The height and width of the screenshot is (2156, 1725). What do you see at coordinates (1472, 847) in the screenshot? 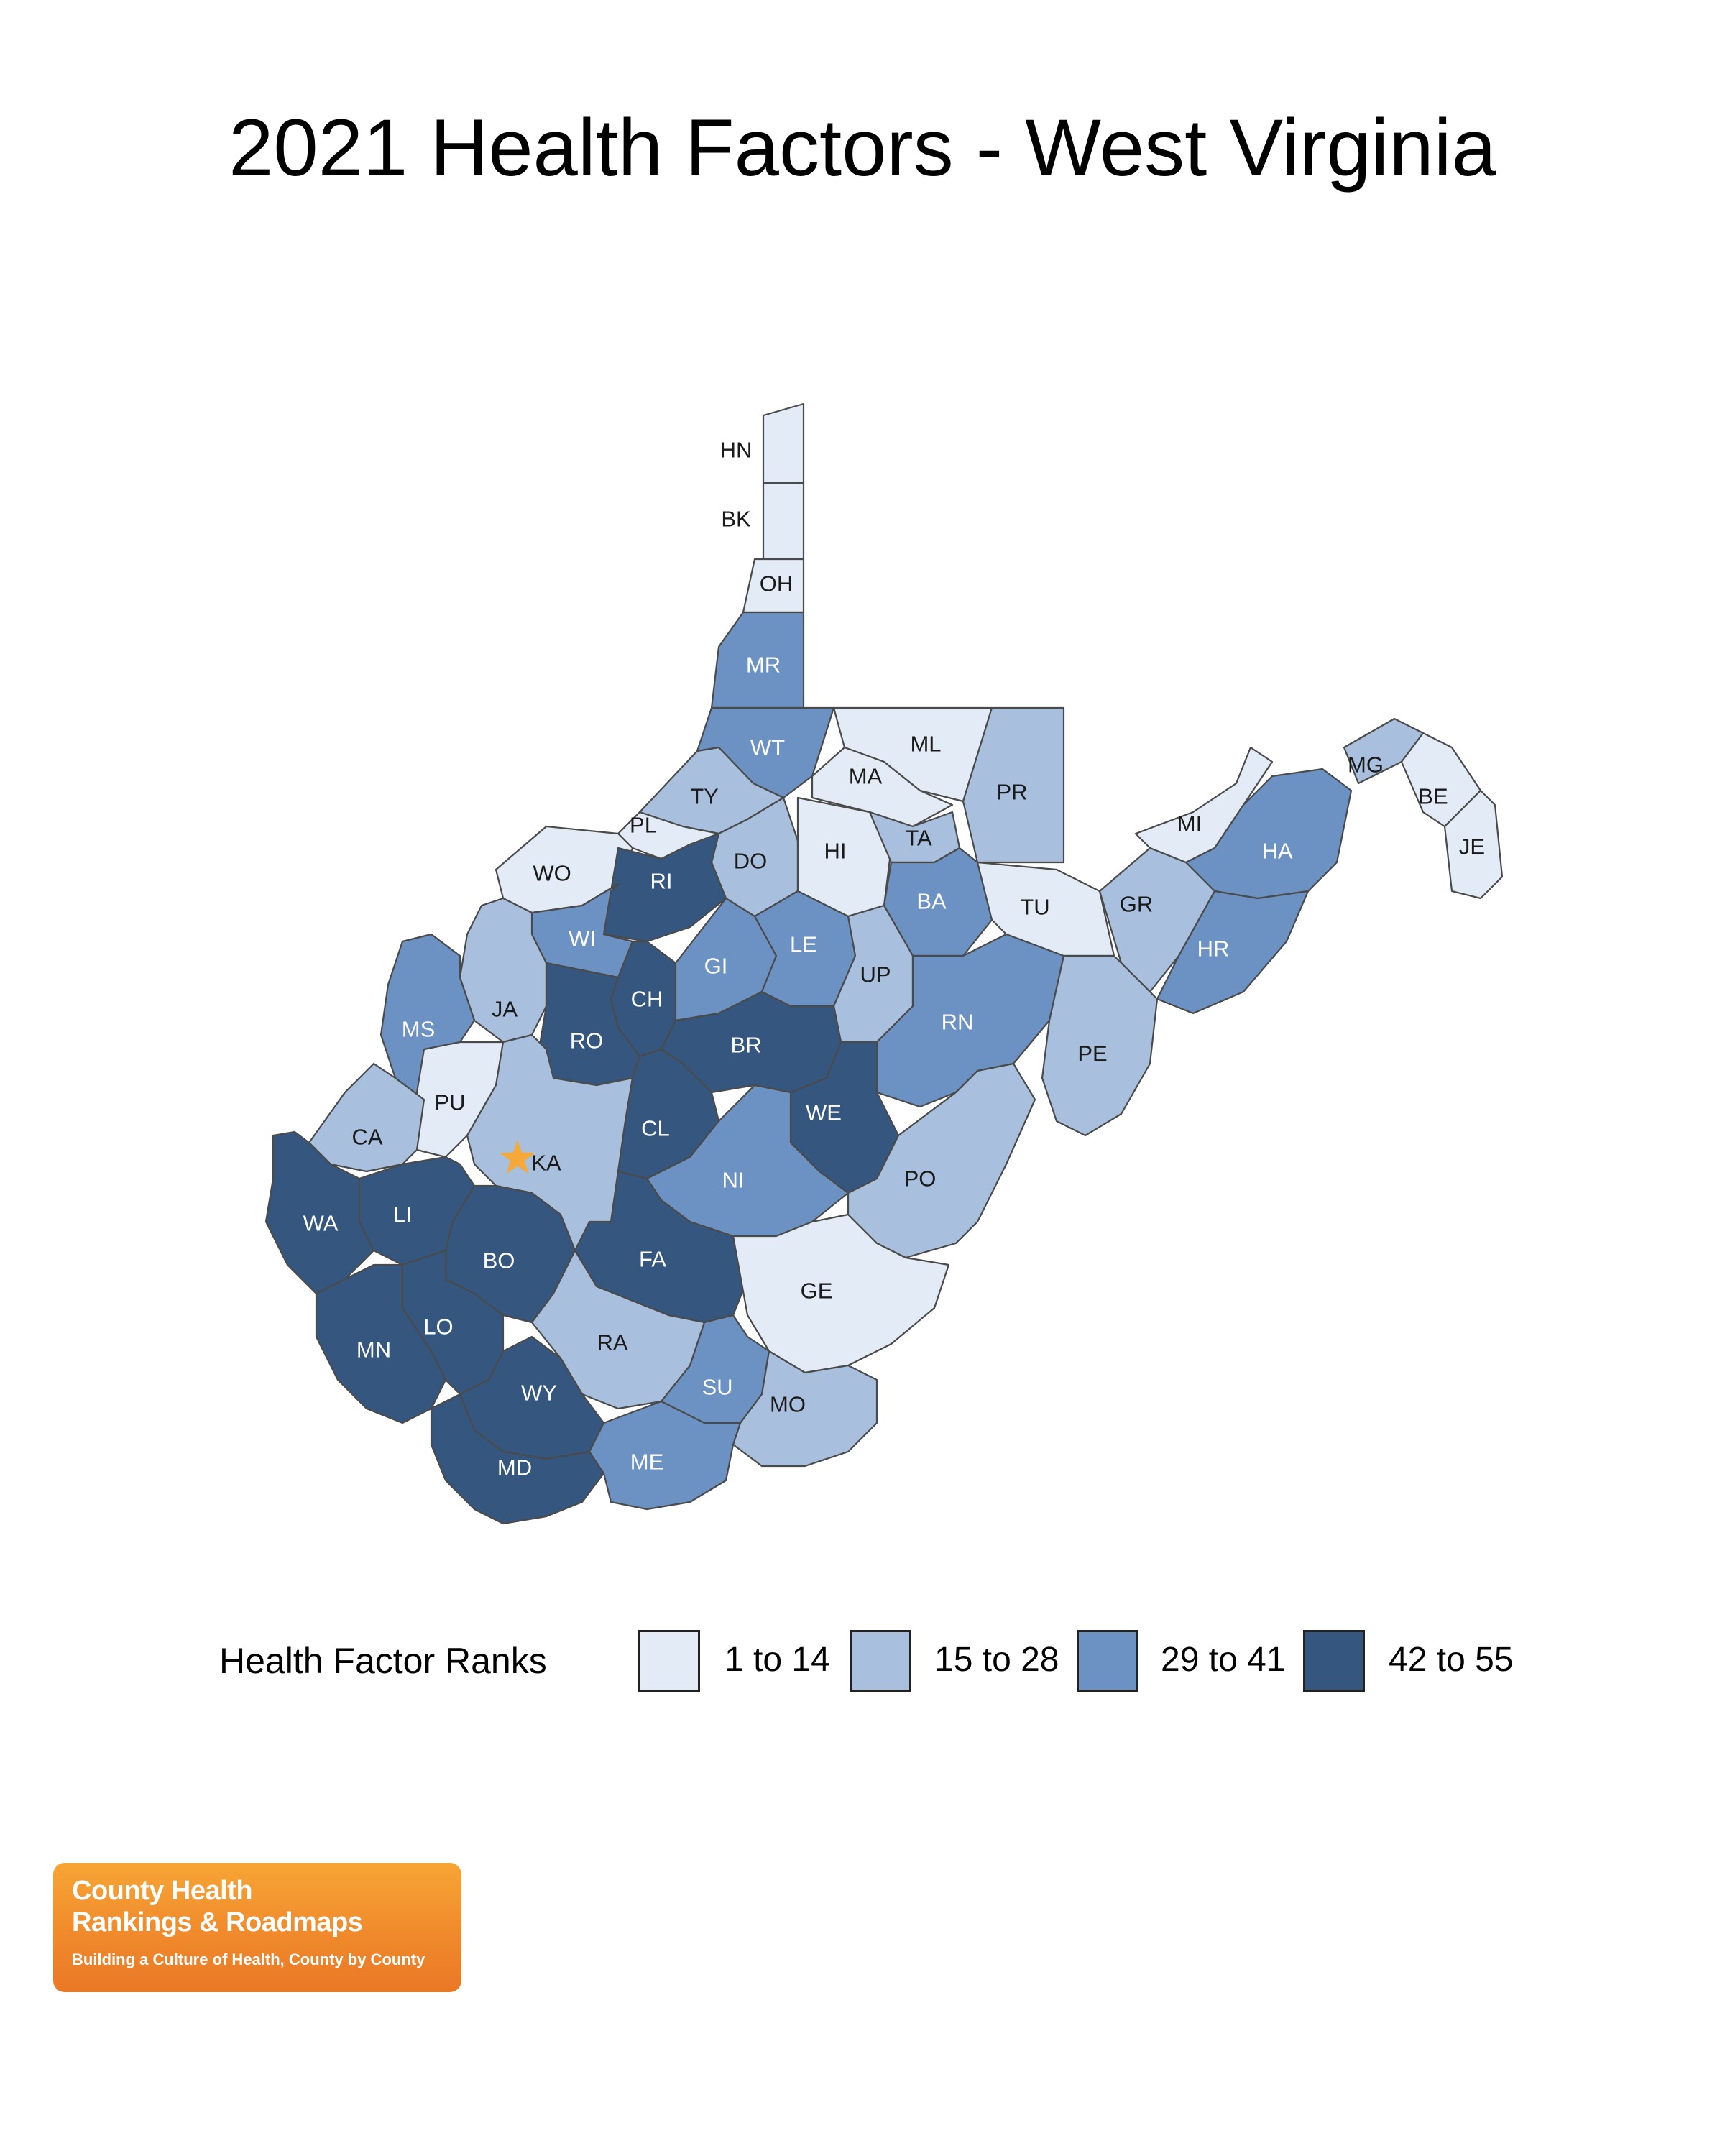
I see `county-label-je: JE` at bounding box center [1472, 847].